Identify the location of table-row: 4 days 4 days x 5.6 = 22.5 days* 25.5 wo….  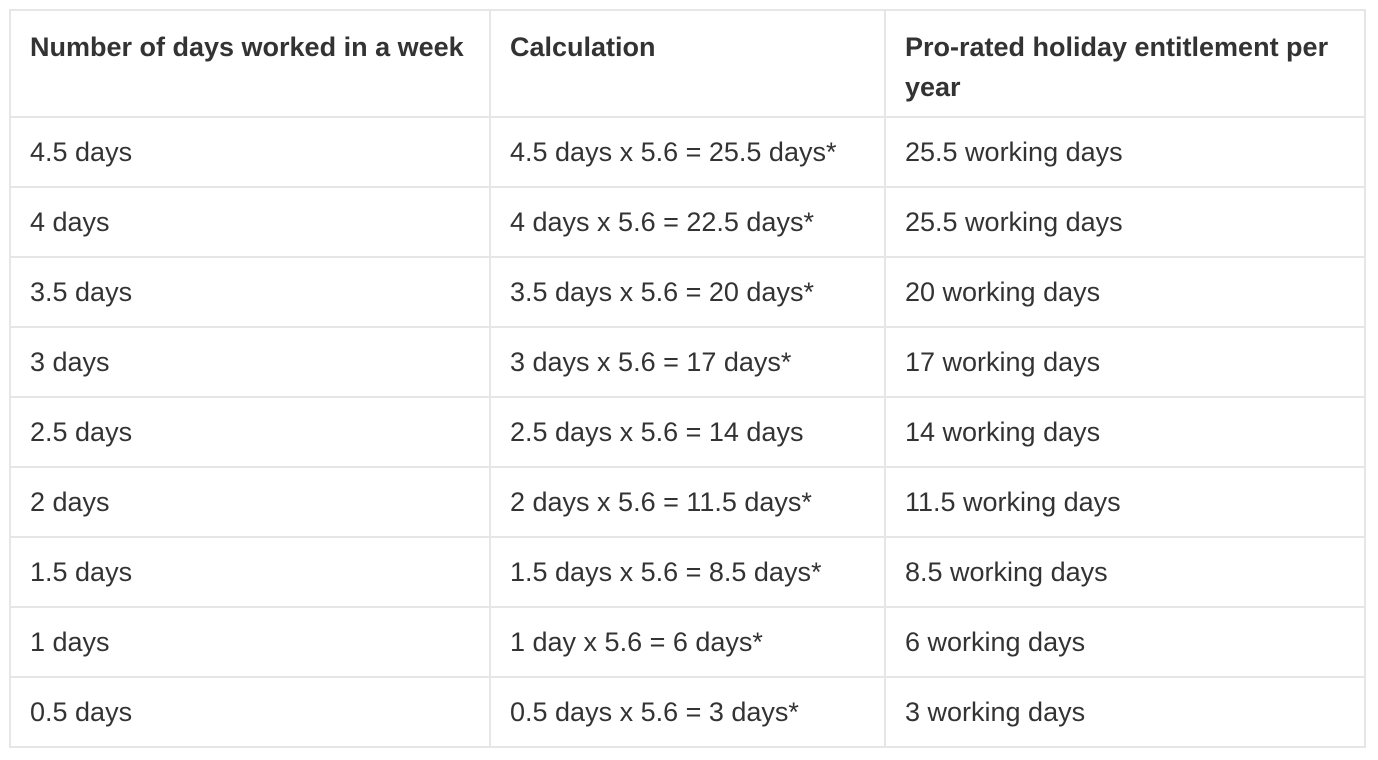
(687, 222).